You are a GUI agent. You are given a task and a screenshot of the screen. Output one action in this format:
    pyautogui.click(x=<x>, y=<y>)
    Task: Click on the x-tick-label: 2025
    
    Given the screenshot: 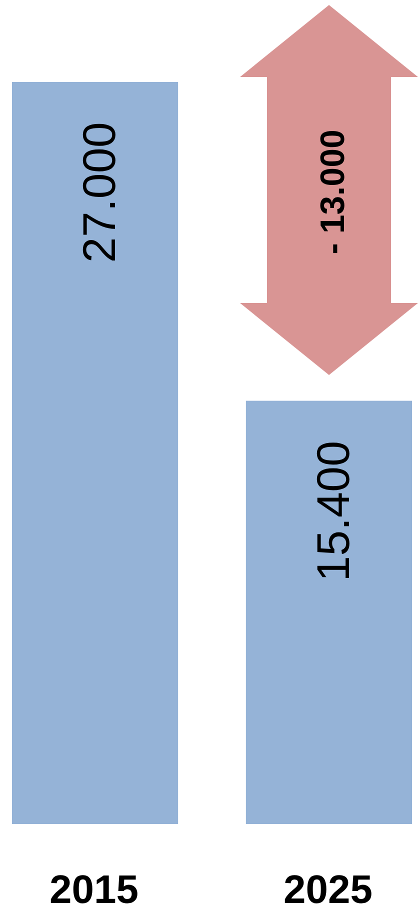 What is the action you would take?
    pyautogui.click(x=327, y=890)
    